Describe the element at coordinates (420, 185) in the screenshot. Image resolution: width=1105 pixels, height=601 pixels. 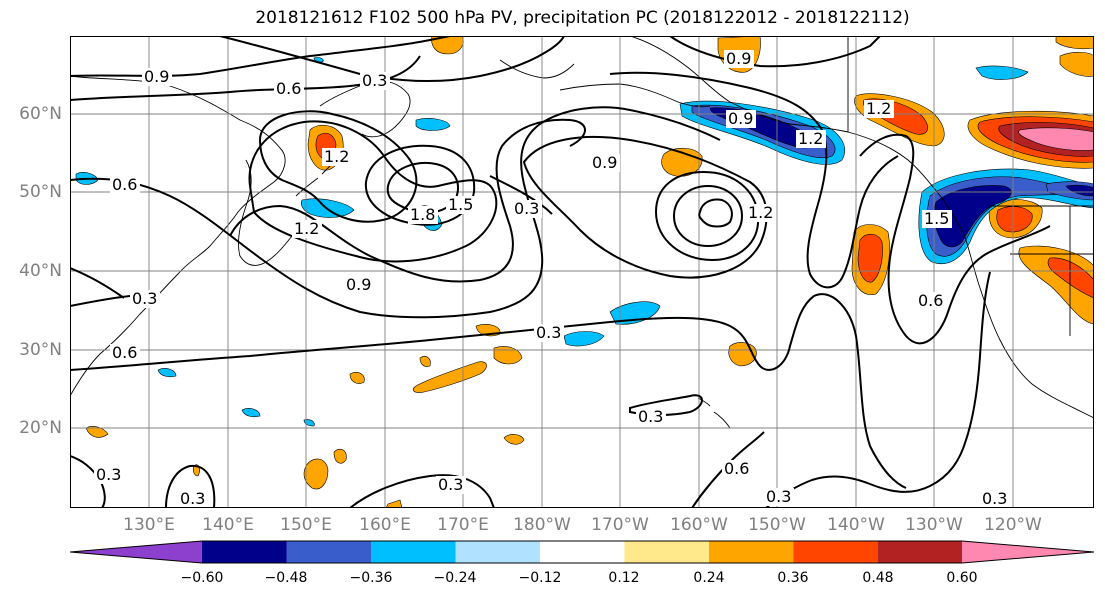
I see `pv-contour-1.5` at that location.